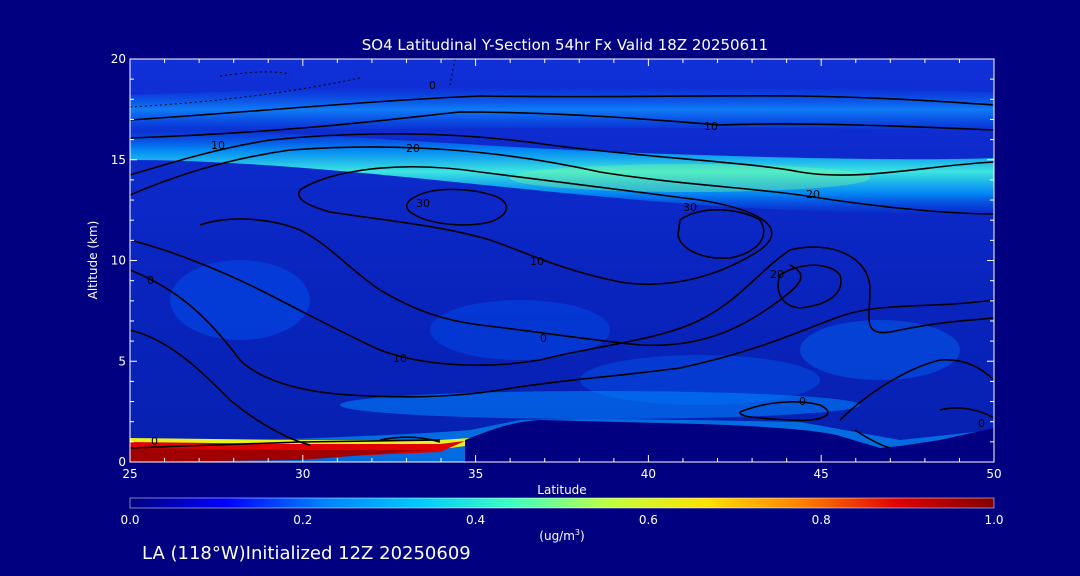  Describe the element at coordinates (821, 520) in the screenshot. I see `colorbar-tick-label: 0.8` at that location.